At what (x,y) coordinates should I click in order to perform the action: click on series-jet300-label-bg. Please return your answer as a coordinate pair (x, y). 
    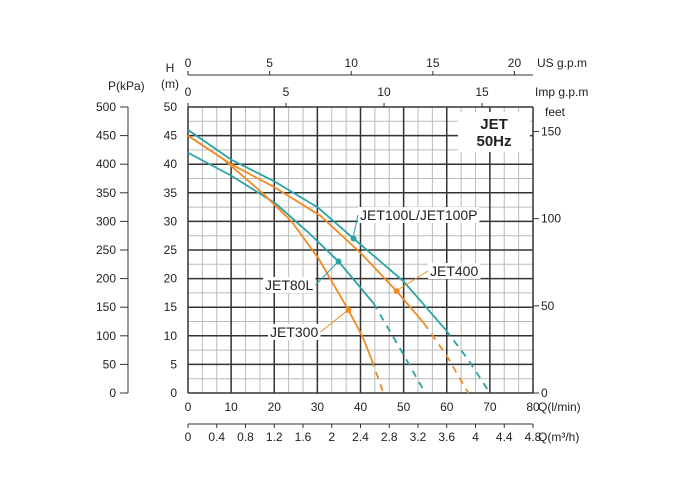
    Looking at the image, I should click on (294, 332).